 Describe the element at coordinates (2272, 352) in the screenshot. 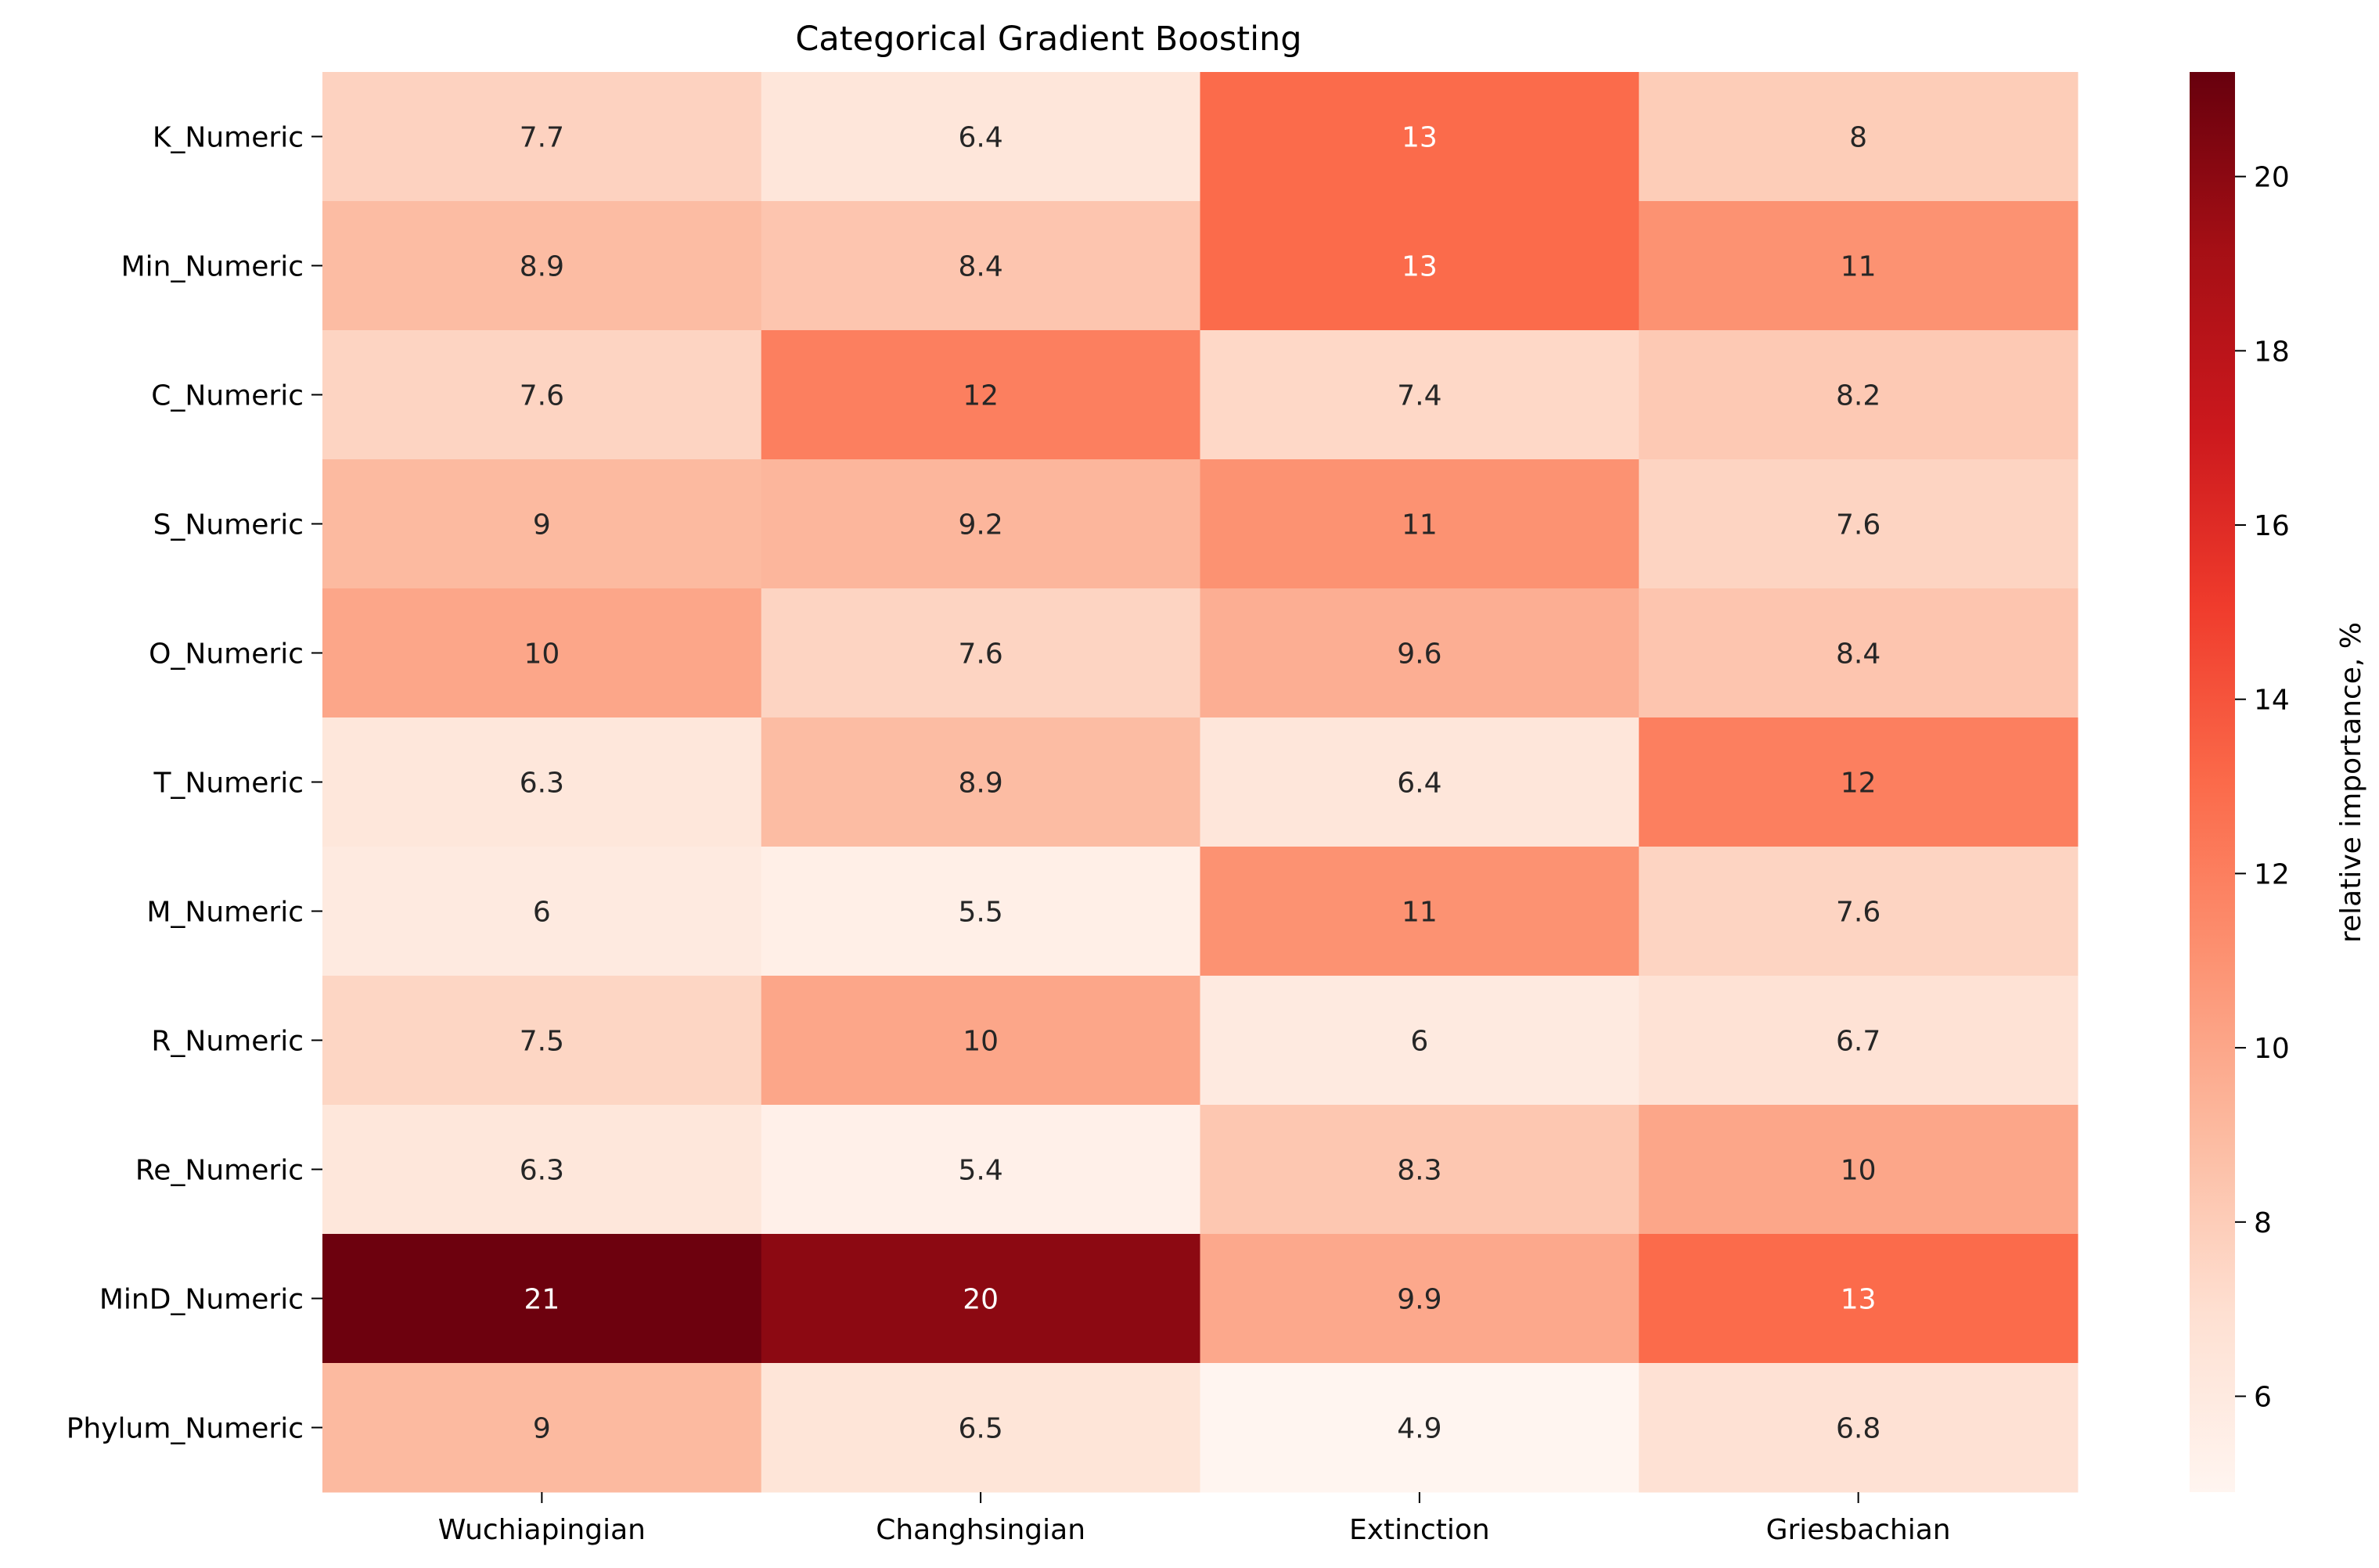

I see `colorbar-tick-label: 18` at that location.